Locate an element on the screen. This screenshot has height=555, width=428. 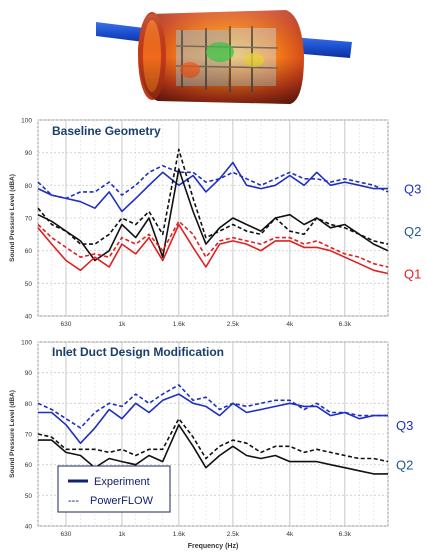
chart-1-label-q3: Q3 is located at coordinates (412, 189).